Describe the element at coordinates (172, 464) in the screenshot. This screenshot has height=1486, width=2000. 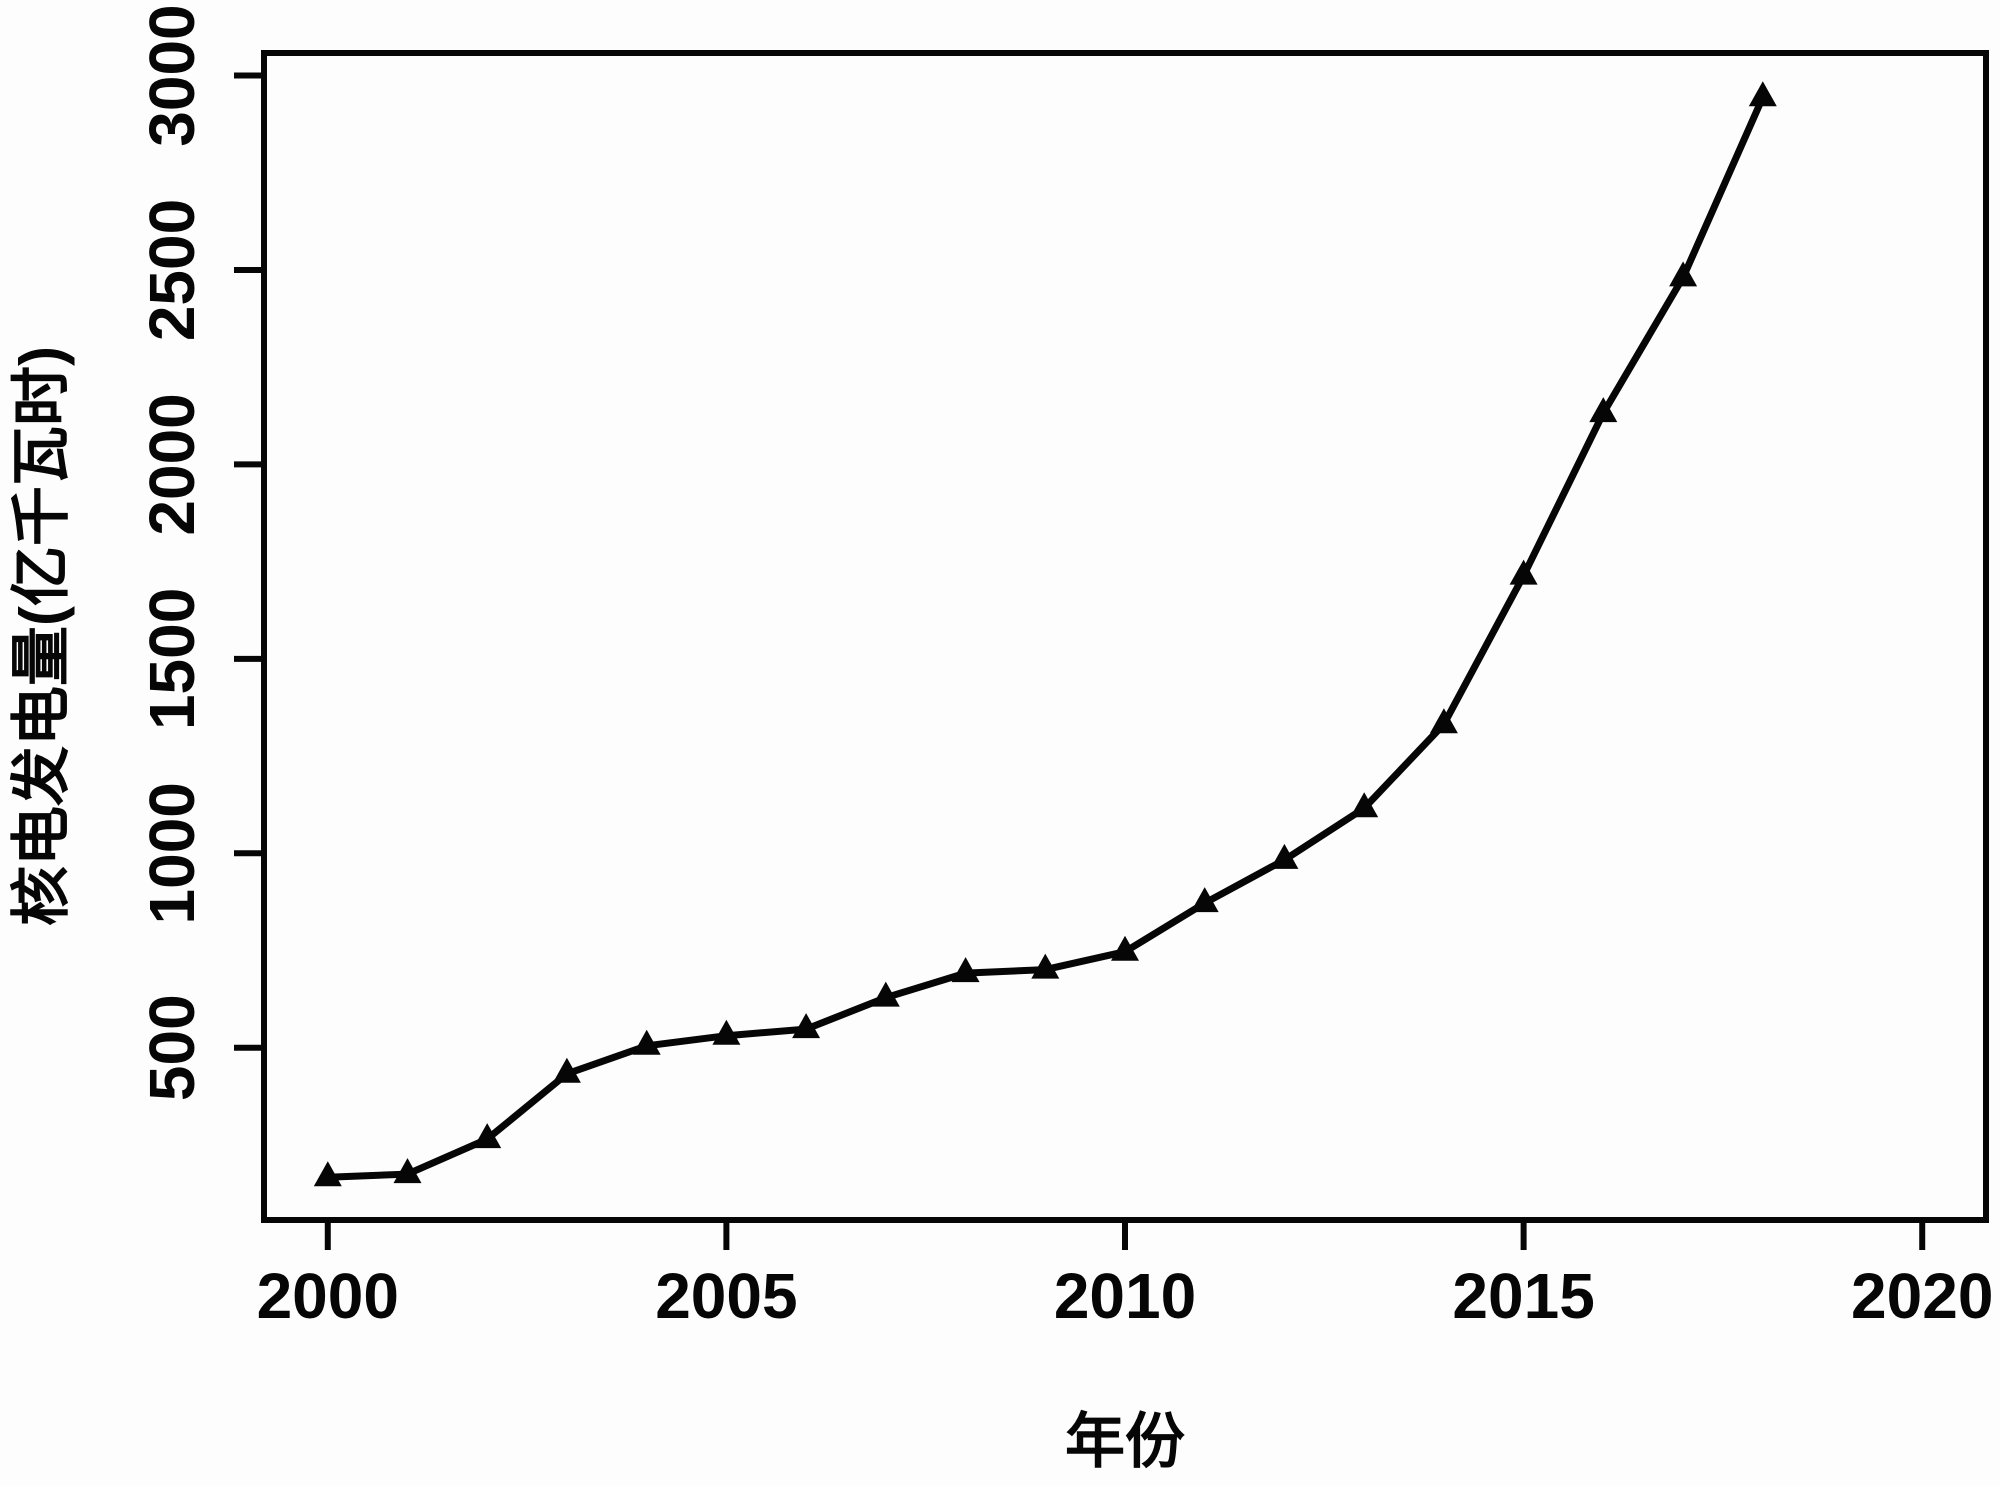
I see `y-tick-label: 2000` at that location.